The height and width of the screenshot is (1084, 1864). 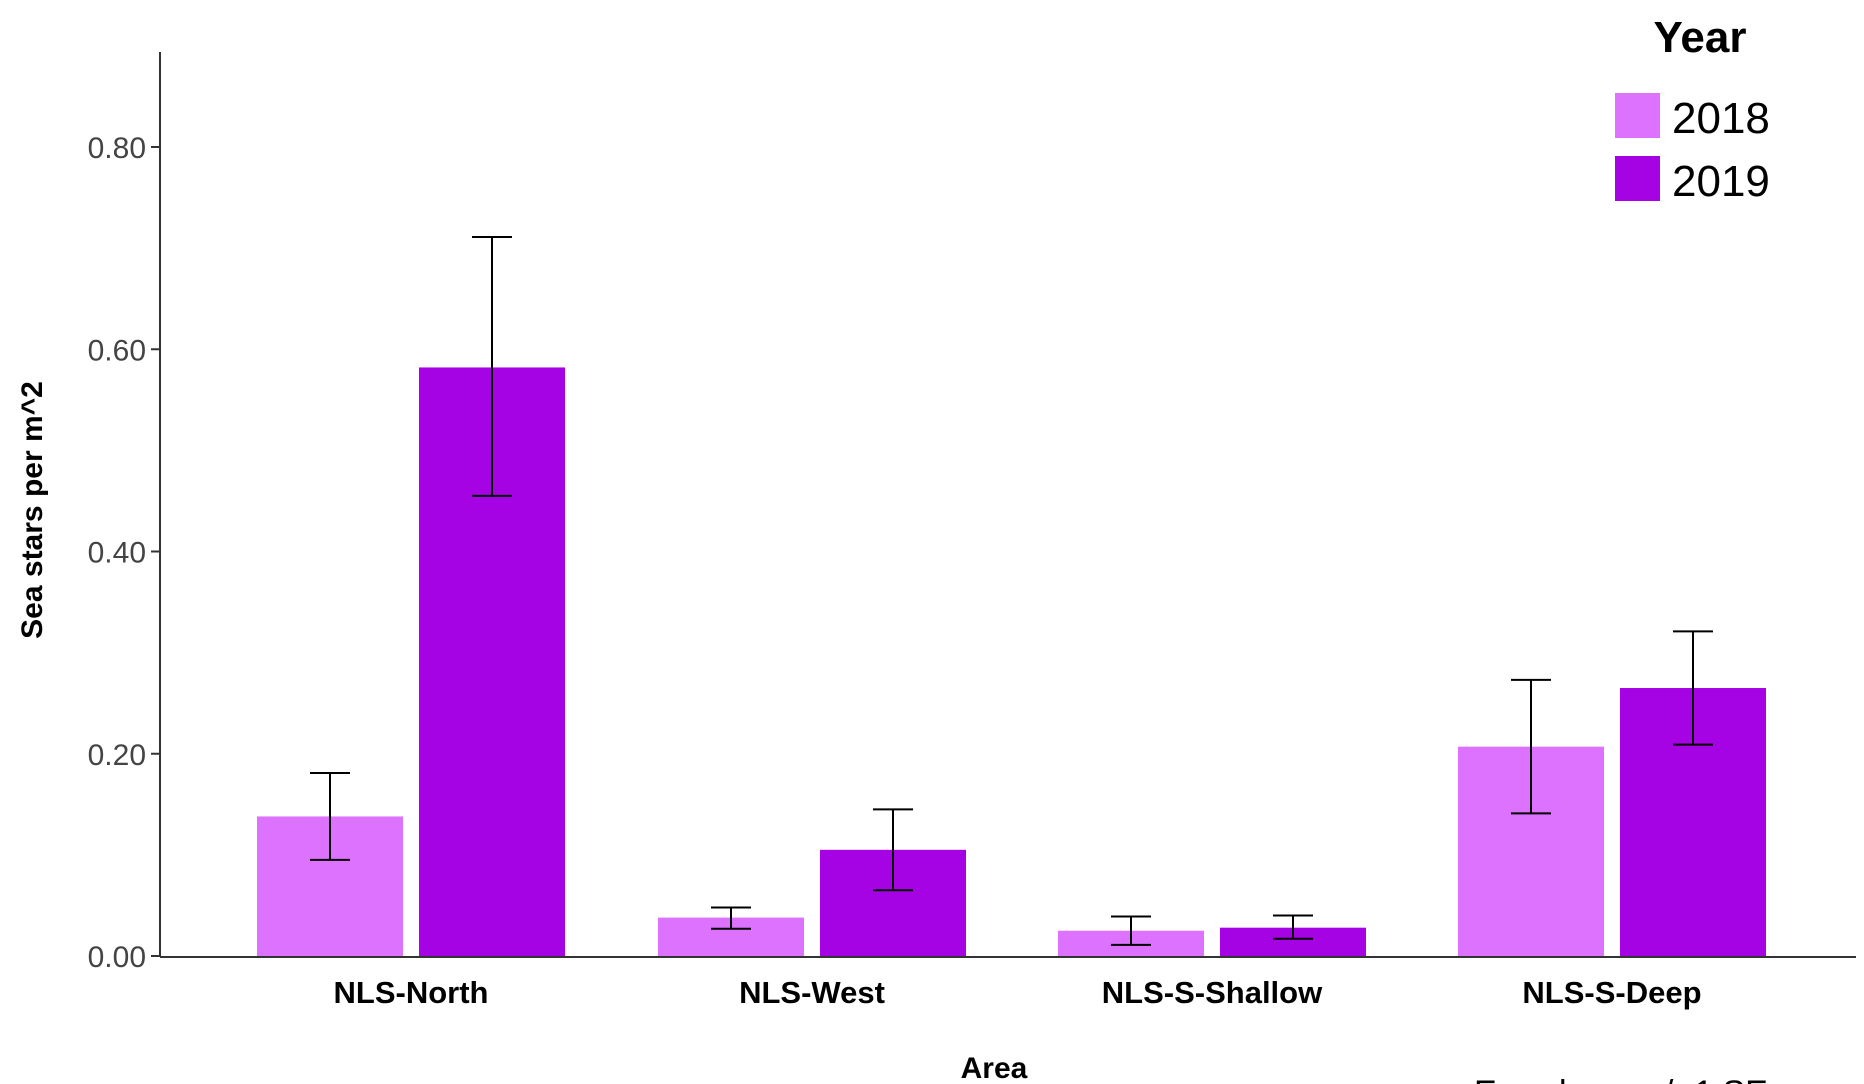 What do you see at coordinates (812, 992) in the screenshot?
I see `x-tick-label: NLS-West` at bounding box center [812, 992].